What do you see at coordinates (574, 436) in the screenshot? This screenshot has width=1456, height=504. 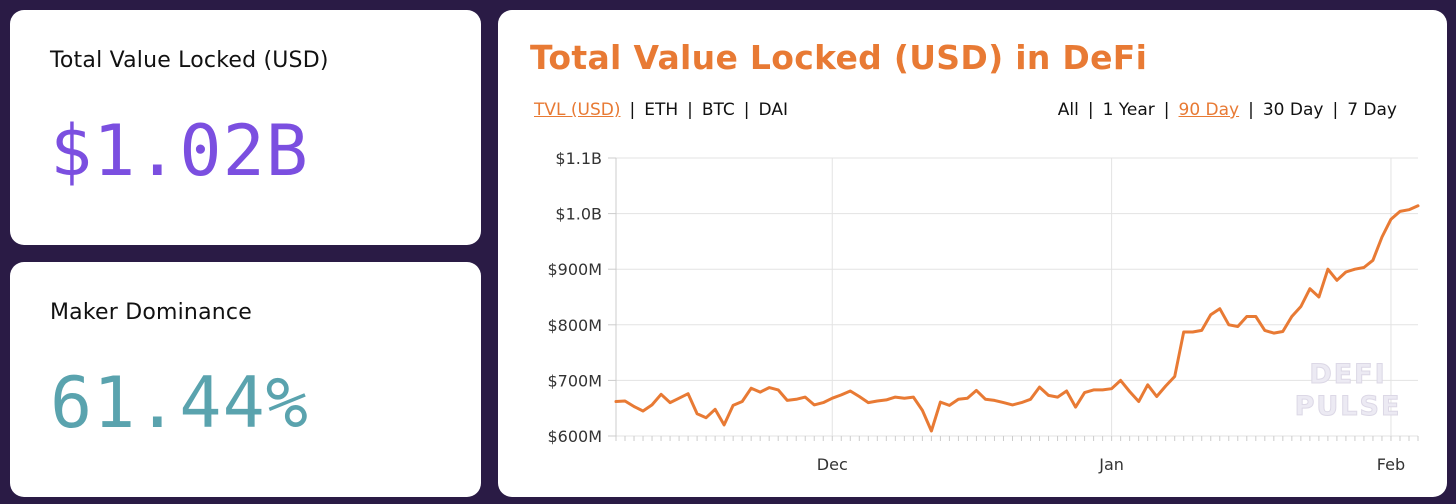 I see `y-tick-label: $600M` at bounding box center [574, 436].